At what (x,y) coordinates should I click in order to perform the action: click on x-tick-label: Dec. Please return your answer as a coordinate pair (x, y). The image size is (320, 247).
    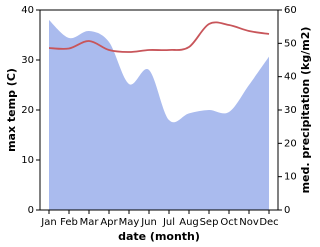
    Looking at the image, I should click on (268, 222).